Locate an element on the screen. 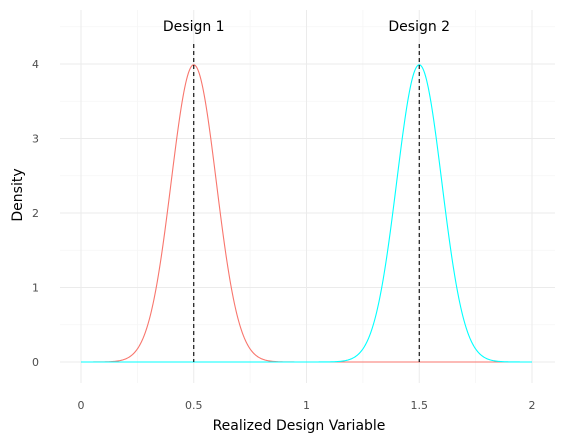  annotations: Design 1 Design 2 is located at coordinates (306, 27).